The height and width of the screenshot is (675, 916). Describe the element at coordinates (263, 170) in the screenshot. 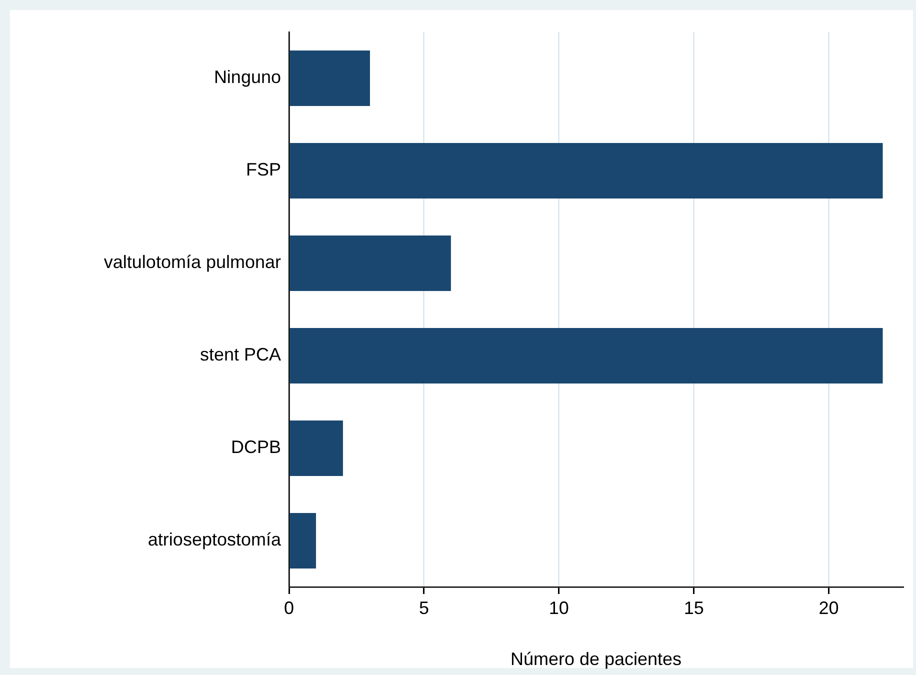

I see `y-tick-label: FSP` at that location.